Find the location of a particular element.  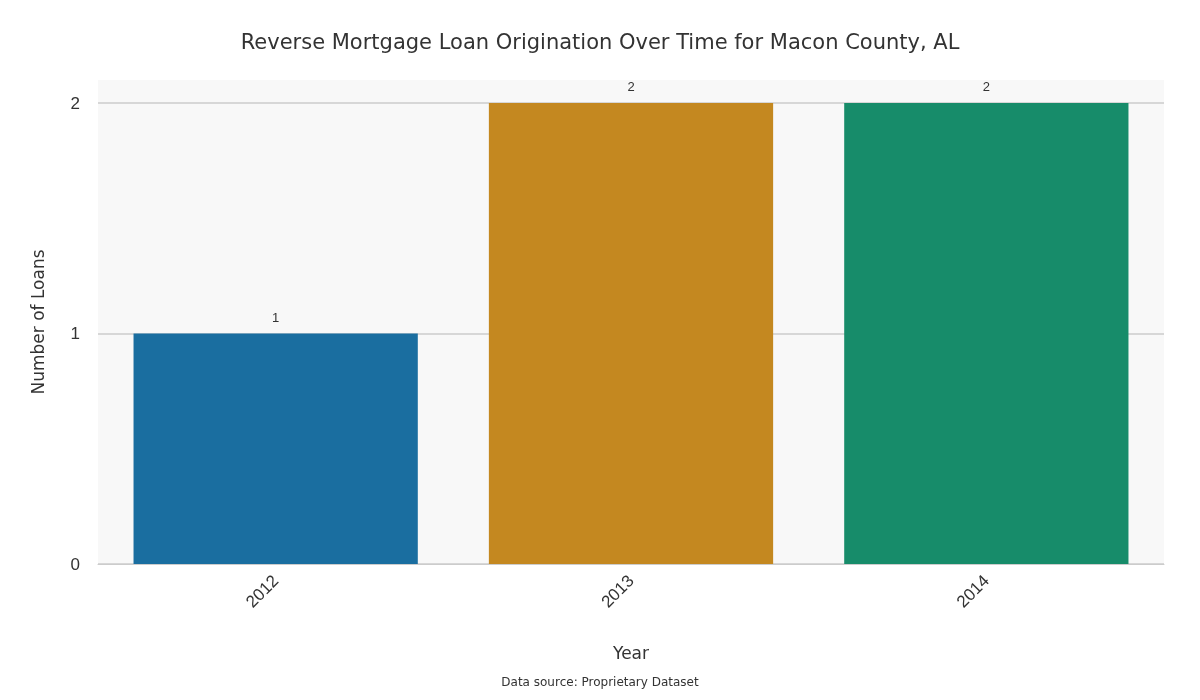

y-tick-label: 0 is located at coordinates (75, 564).